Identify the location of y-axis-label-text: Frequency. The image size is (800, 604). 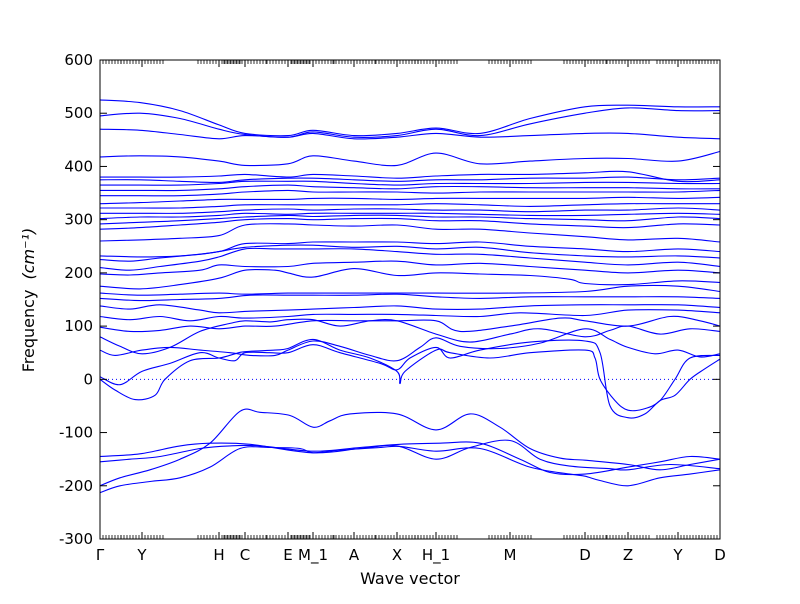
(28, 331).